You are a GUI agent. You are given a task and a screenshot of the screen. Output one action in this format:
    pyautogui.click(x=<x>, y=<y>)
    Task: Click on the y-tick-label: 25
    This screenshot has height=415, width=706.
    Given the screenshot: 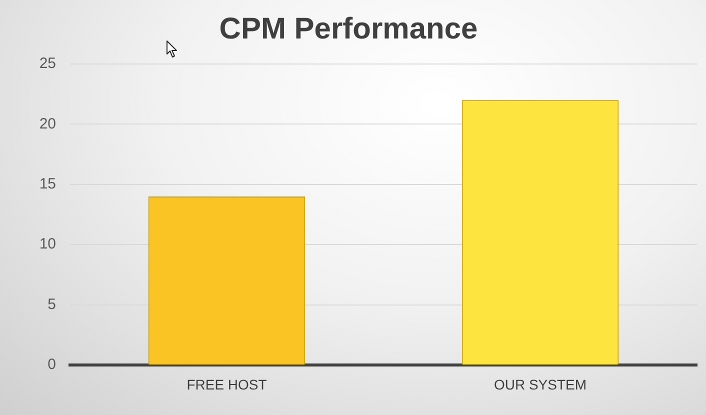 What is the action you would take?
    pyautogui.click(x=47, y=63)
    